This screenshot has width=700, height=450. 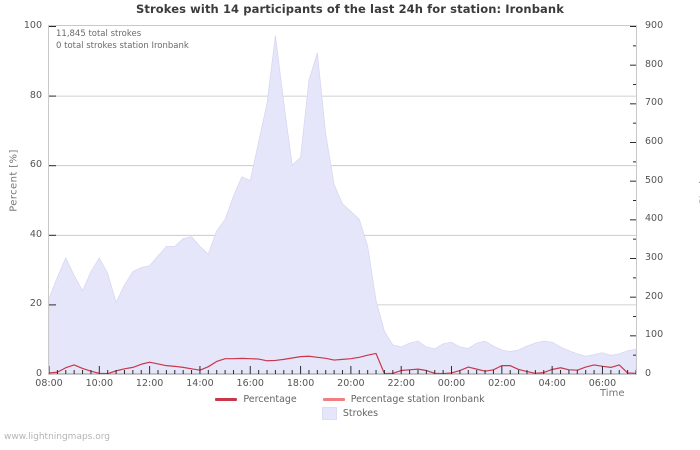 I want to click on x-tick-0000: 00:00, so click(x=451, y=383).